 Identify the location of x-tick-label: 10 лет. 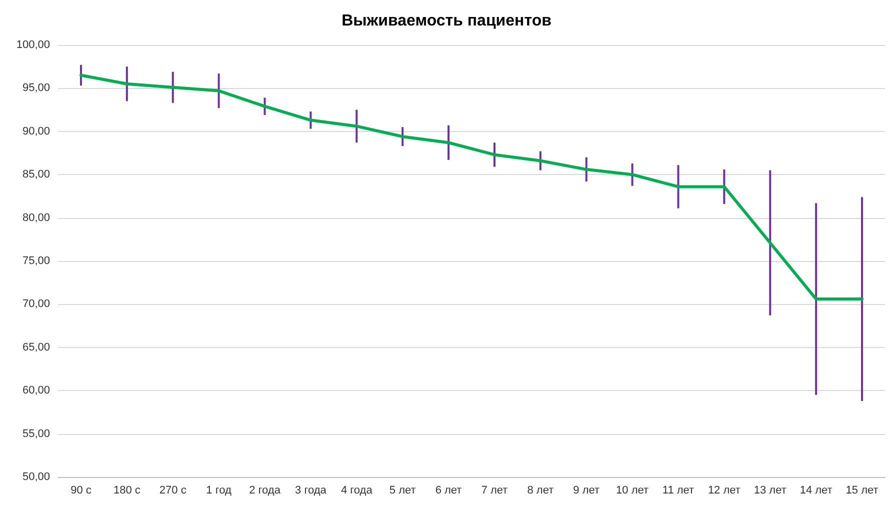
(632, 490).